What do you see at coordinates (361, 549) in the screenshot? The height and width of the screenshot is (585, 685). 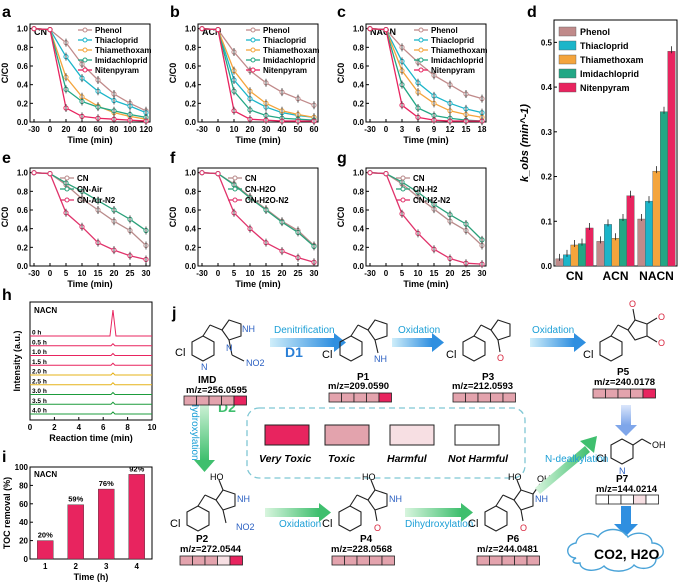 I see `p4-mz: m/z=228.0568` at bounding box center [361, 549].